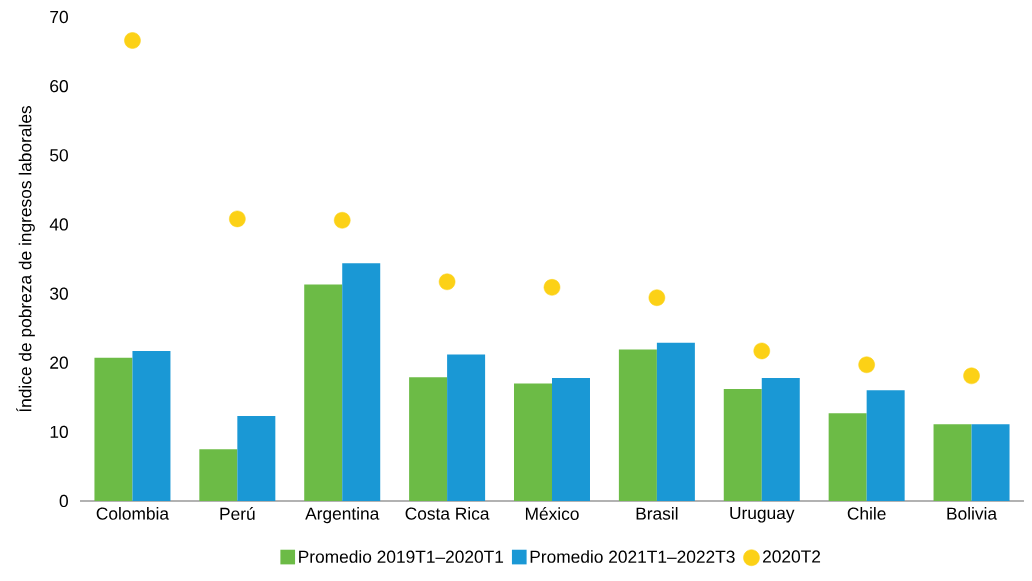 The height and width of the screenshot is (581, 1032). Describe the element at coordinates (133, 513) in the screenshot. I see `x-tick-label: Colombia` at that location.